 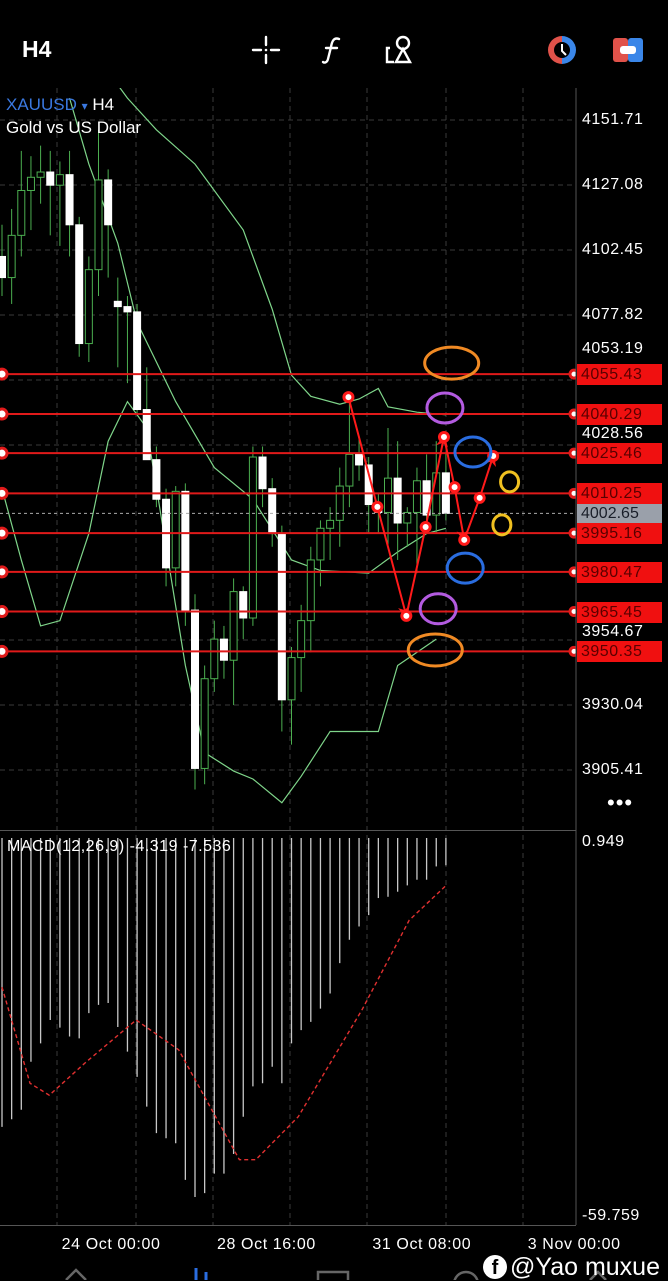 What do you see at coordinates (613, 348) in the screenshot?
I see `price-tick: 4053.19` at bounding box center [613, 348].